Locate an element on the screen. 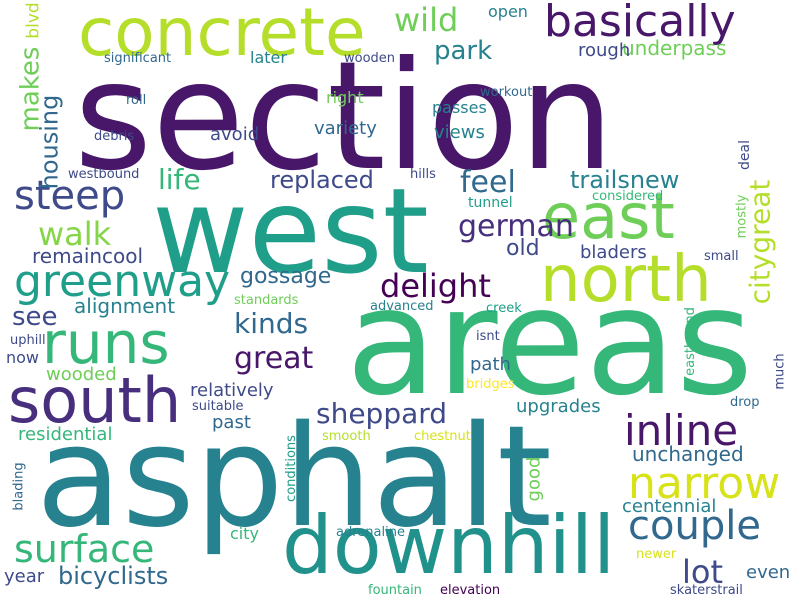  cloud-word: gossage is located at coordinates (286, 276).